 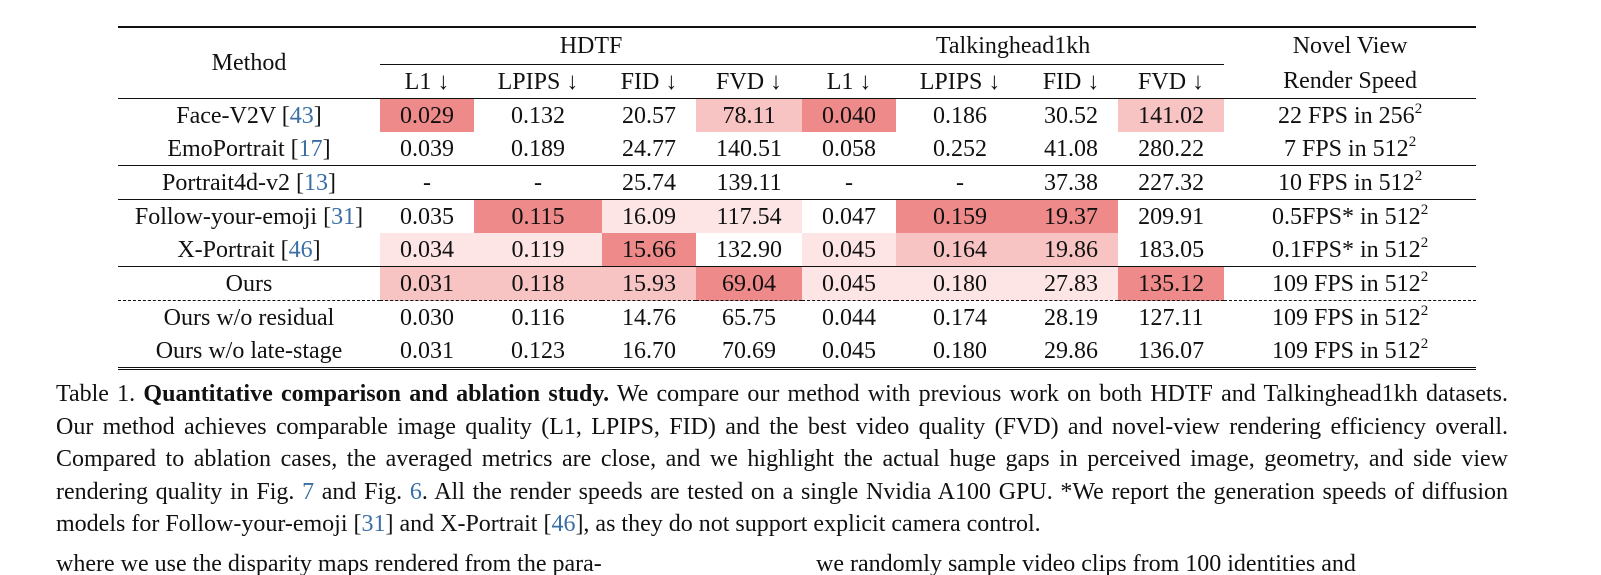 What do you see at coordinates (749, 216) in the screenshot?
I see `value-cell: 117.54` at bounding box center [749, 216].